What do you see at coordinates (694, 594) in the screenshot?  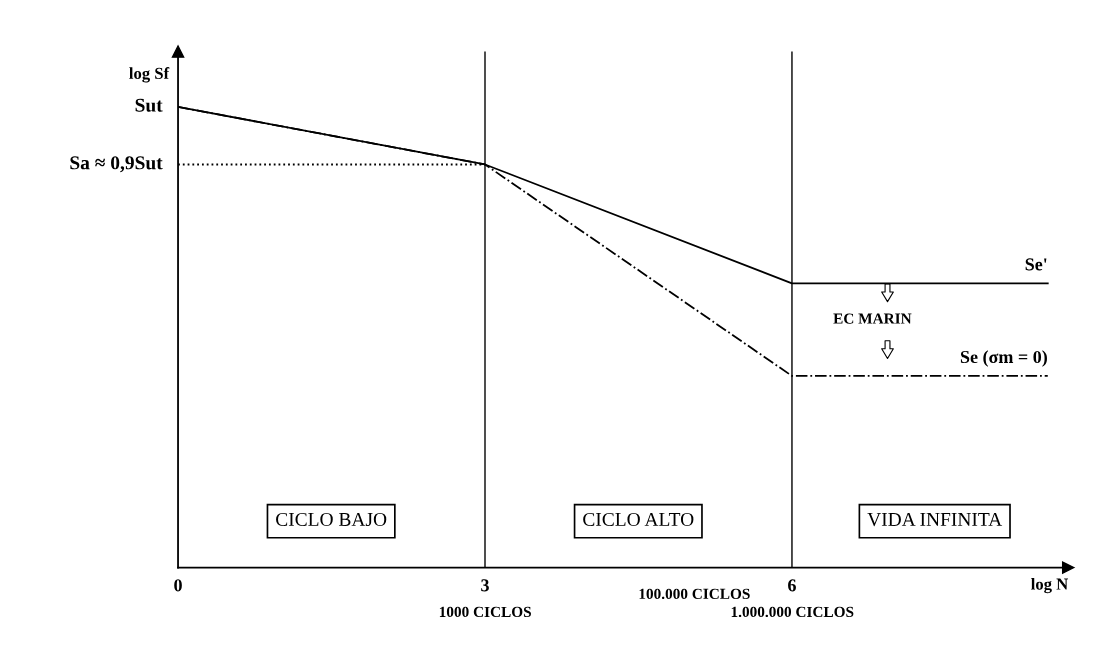 I see `text: 100.000 CICLOS` at bounding box center [694, 594].